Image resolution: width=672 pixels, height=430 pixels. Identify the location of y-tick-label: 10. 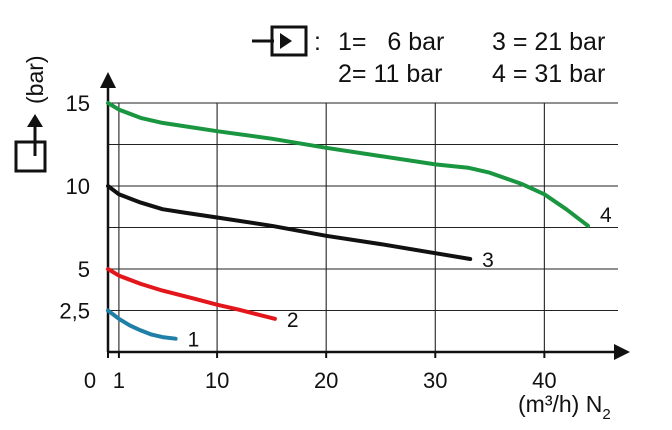
(78, 186).